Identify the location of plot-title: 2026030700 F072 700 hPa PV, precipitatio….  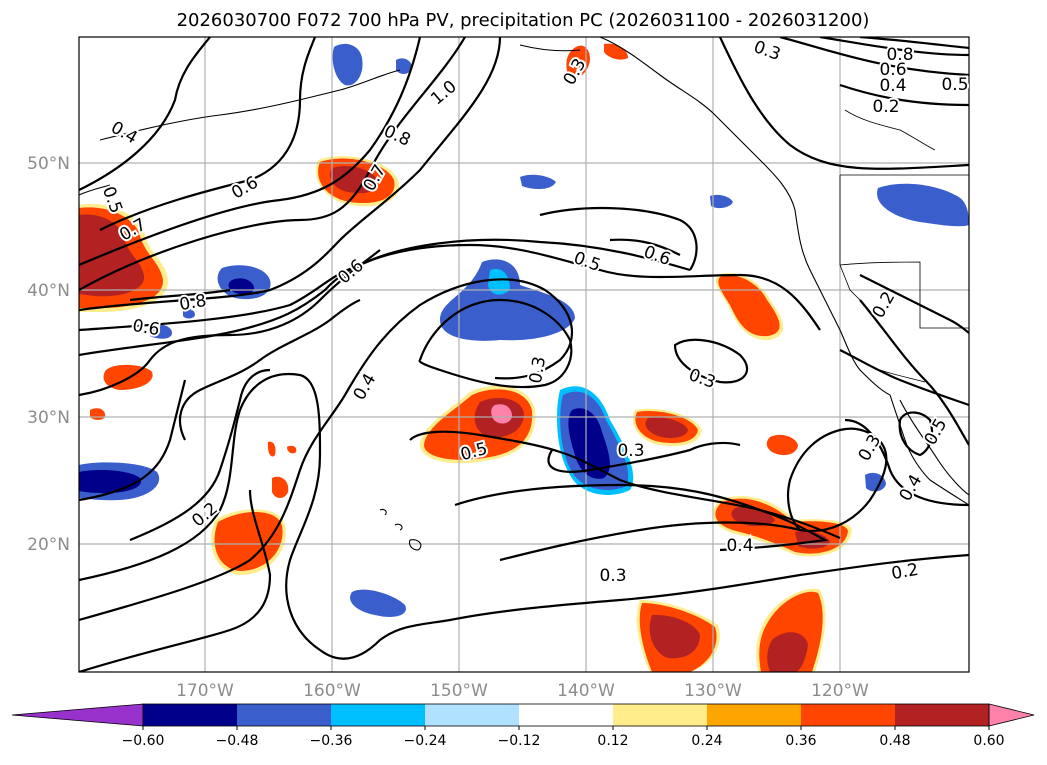
(523, 20).